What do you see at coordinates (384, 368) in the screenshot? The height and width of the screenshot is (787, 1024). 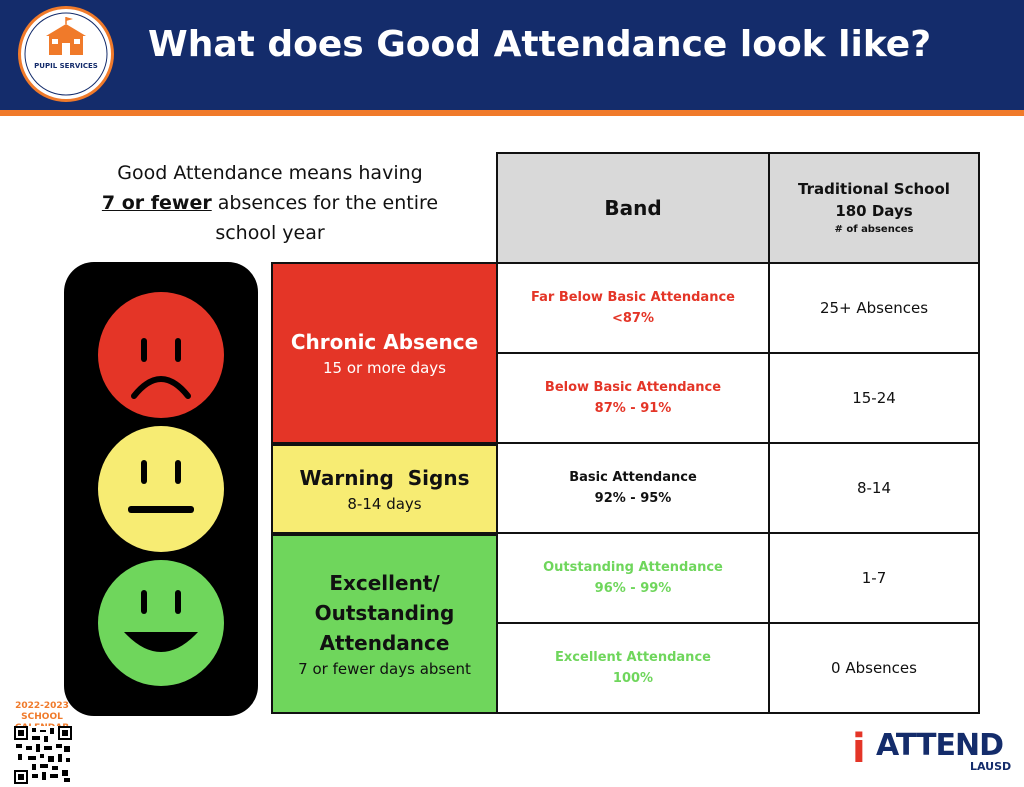 I see `category-subtitle: 15 or more days` at bounding box center [384, 368].